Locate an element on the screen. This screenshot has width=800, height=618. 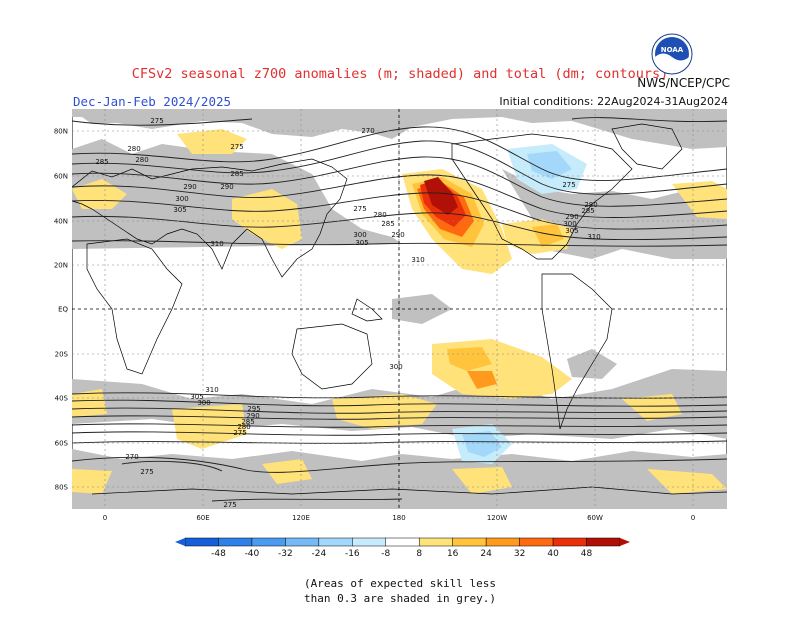
lat-label: 80S is located at coordinates (62, 488).